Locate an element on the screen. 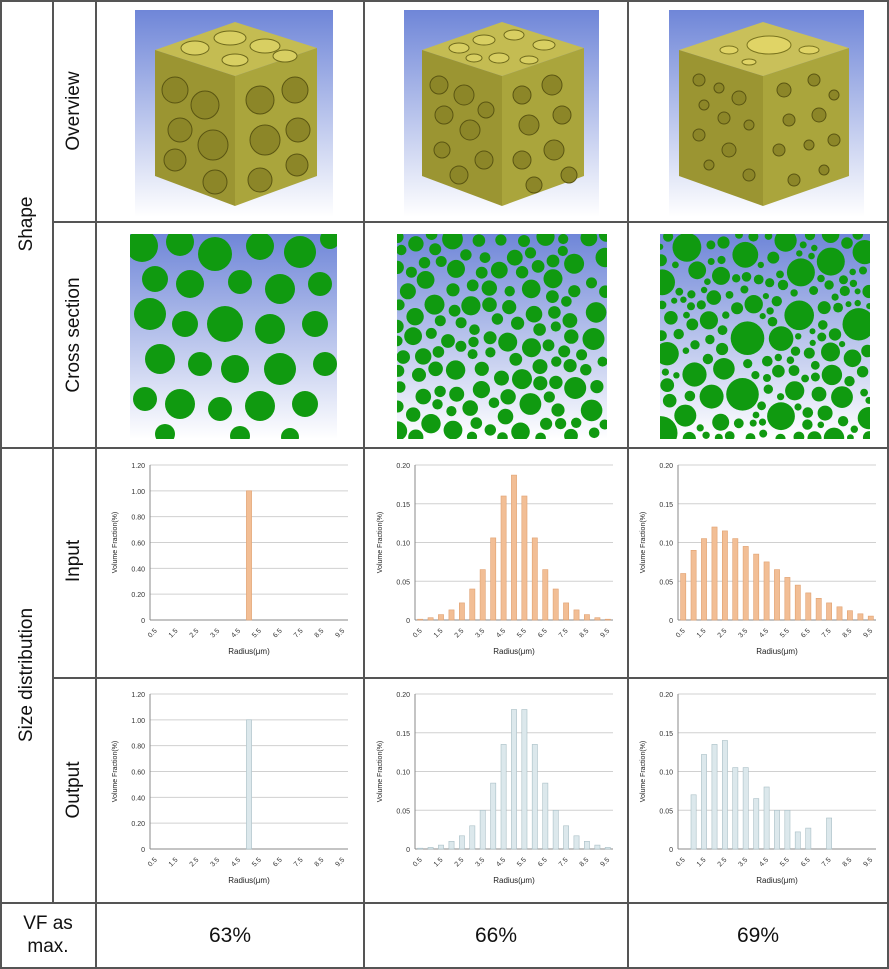 The width and height of the screenshot is (889, 969). hline-overview is located at coordinates (471, 222).